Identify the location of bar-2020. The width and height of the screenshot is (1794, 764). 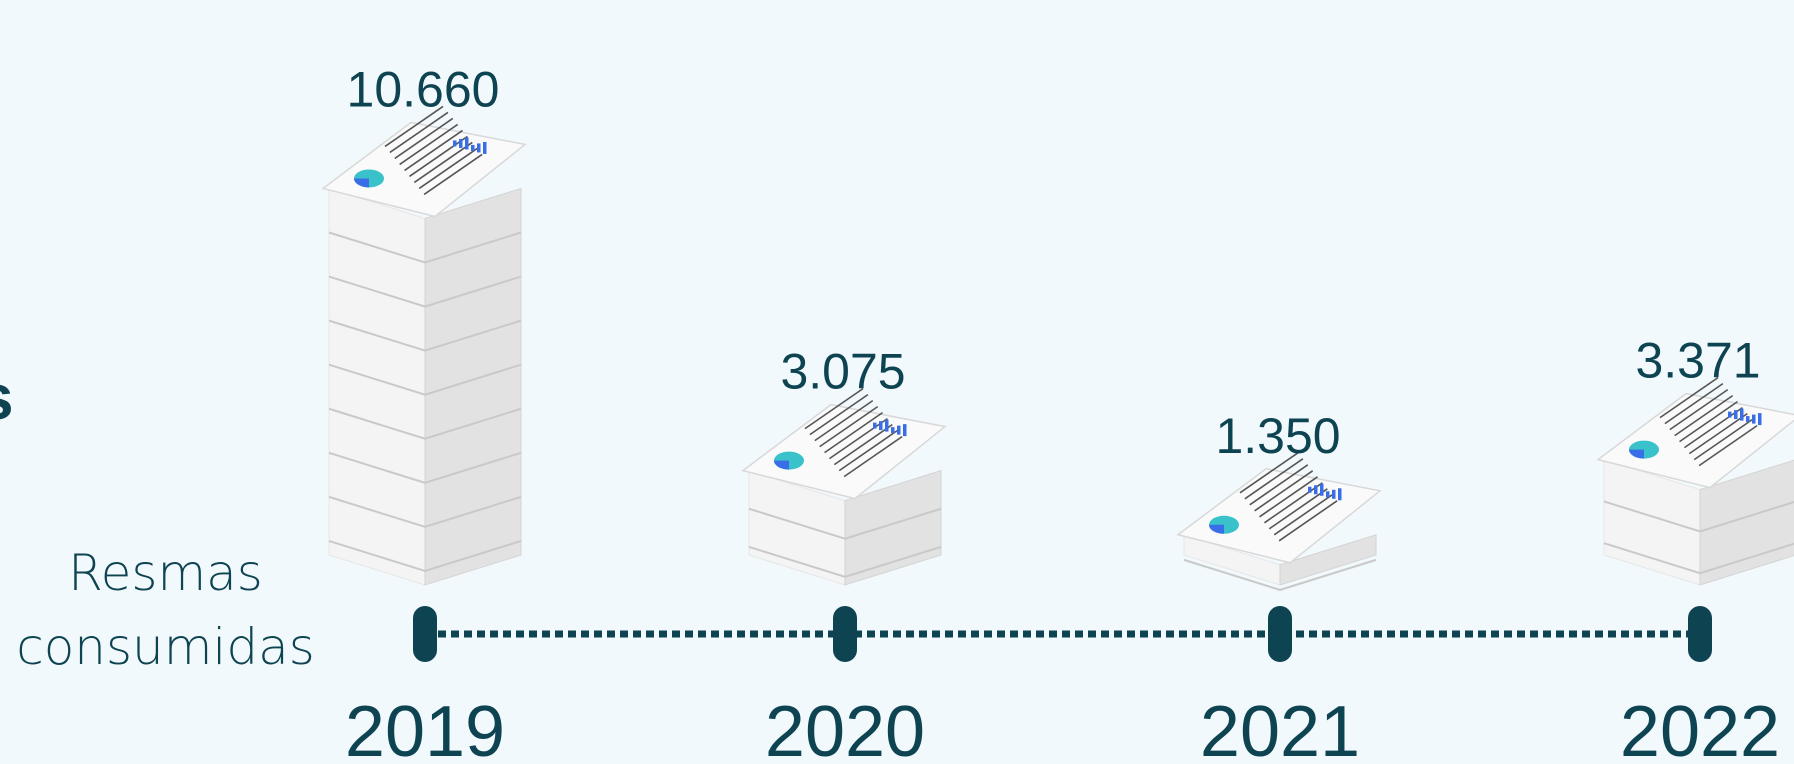
(844, 486).